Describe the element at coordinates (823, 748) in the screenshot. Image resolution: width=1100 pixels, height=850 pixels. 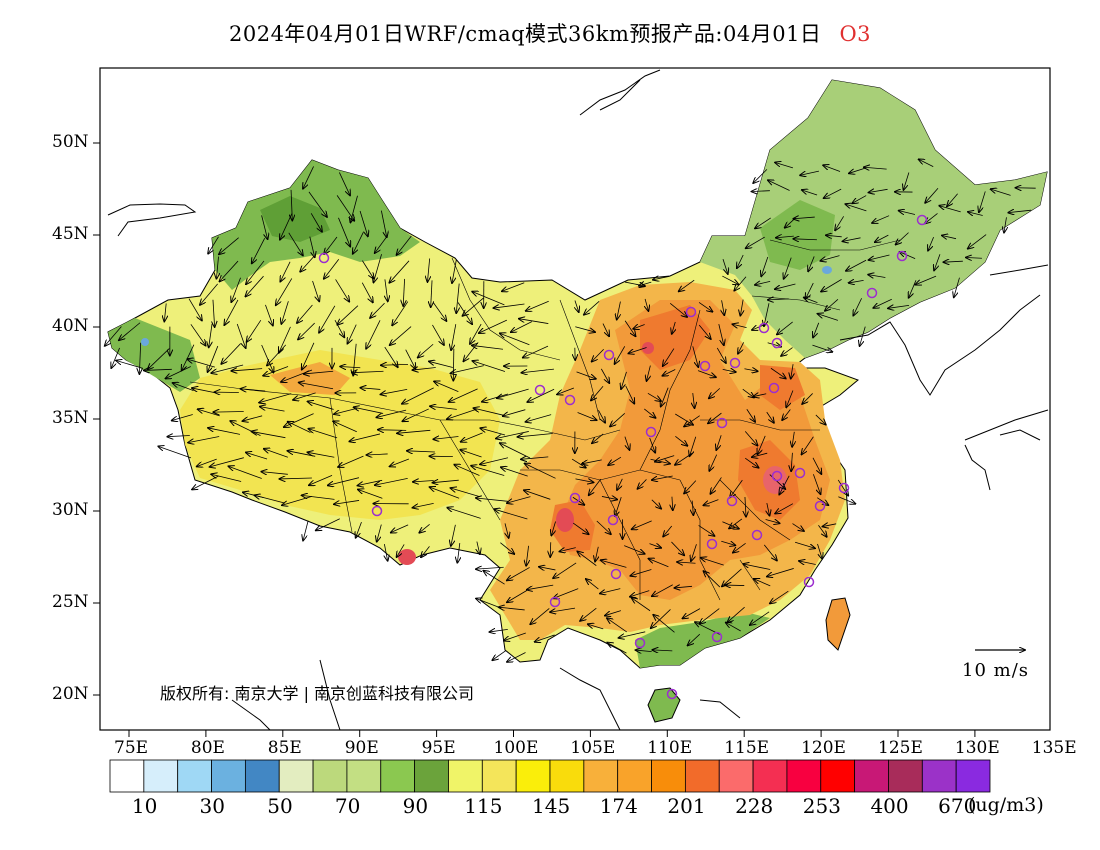
I see `lon-tick-label: 120E` at that location.